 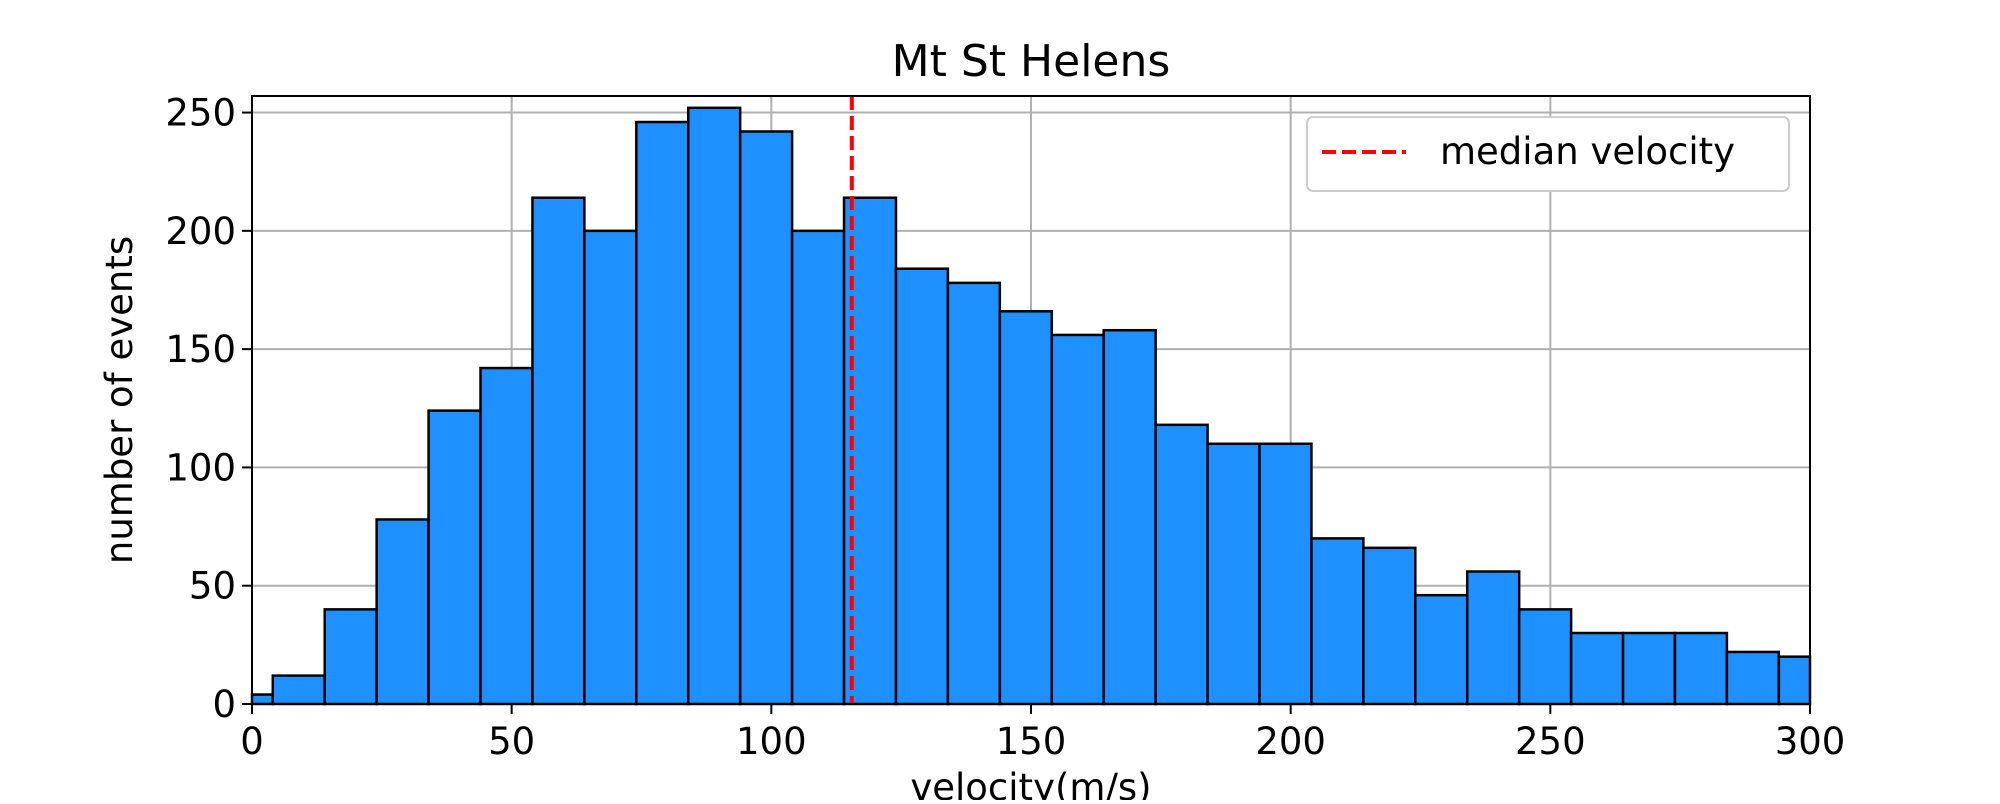 I want to click on x-axis-ticks: 0 50 100 150 200 250 300, so click(x=1042, y=733).